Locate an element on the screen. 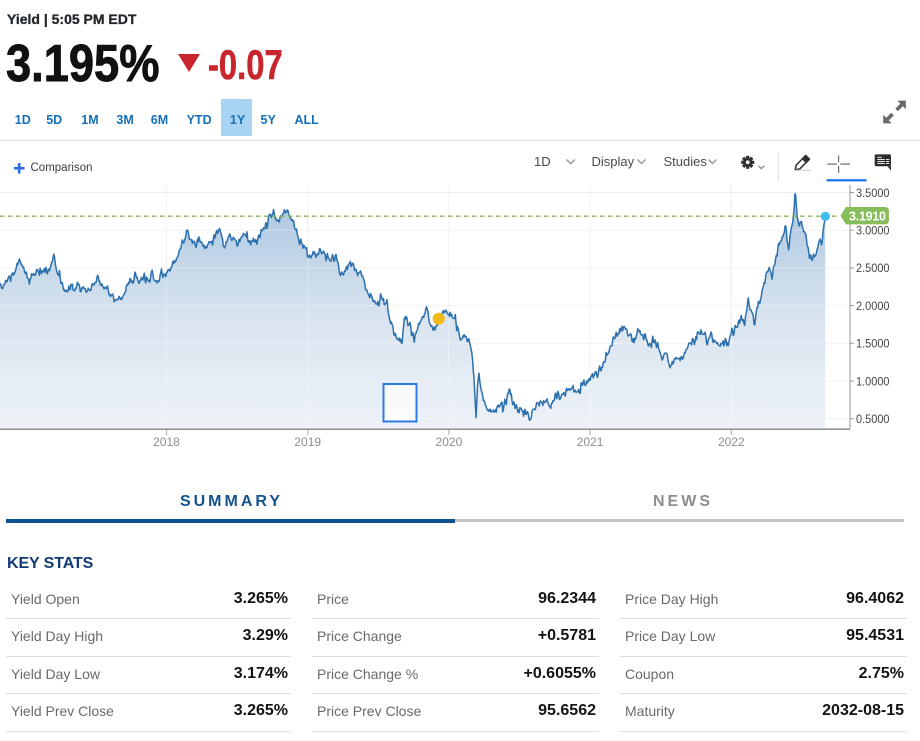 This screenshot has width=920, height=741. svg-text: 2.5000 is located at coordinates (873, 268).